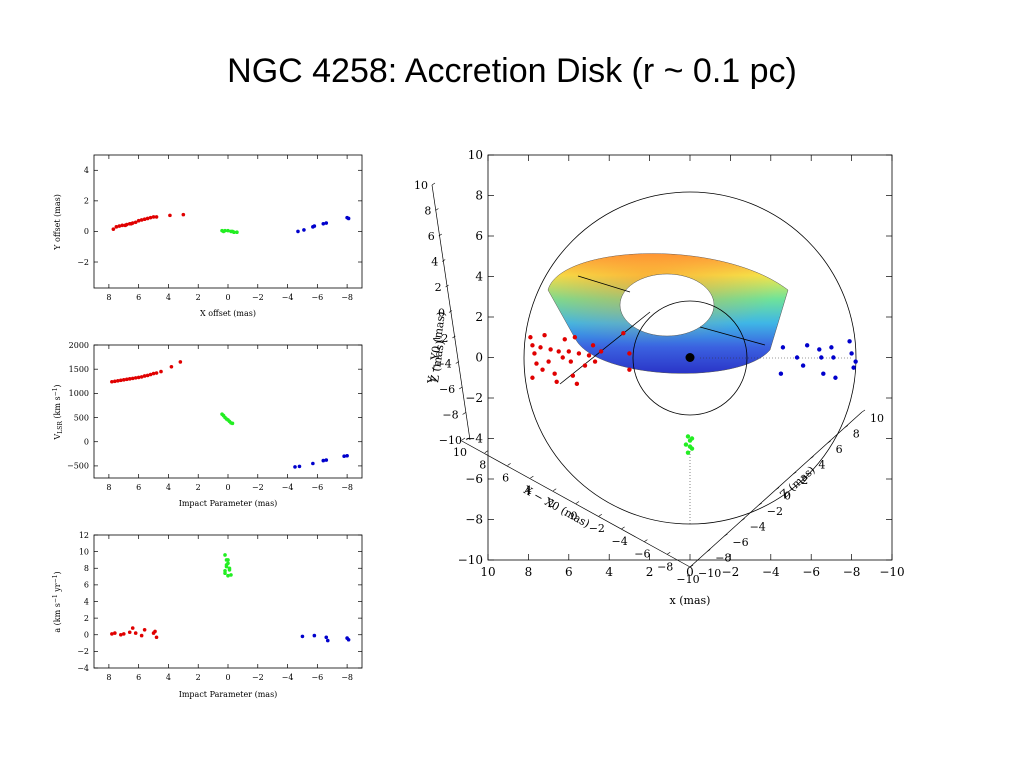 This screenshot has width=1024, height=768. Describe the element at coordinates (440, 338) in the screenshot. I see `axis-3d-tick-label: −2` at that location.